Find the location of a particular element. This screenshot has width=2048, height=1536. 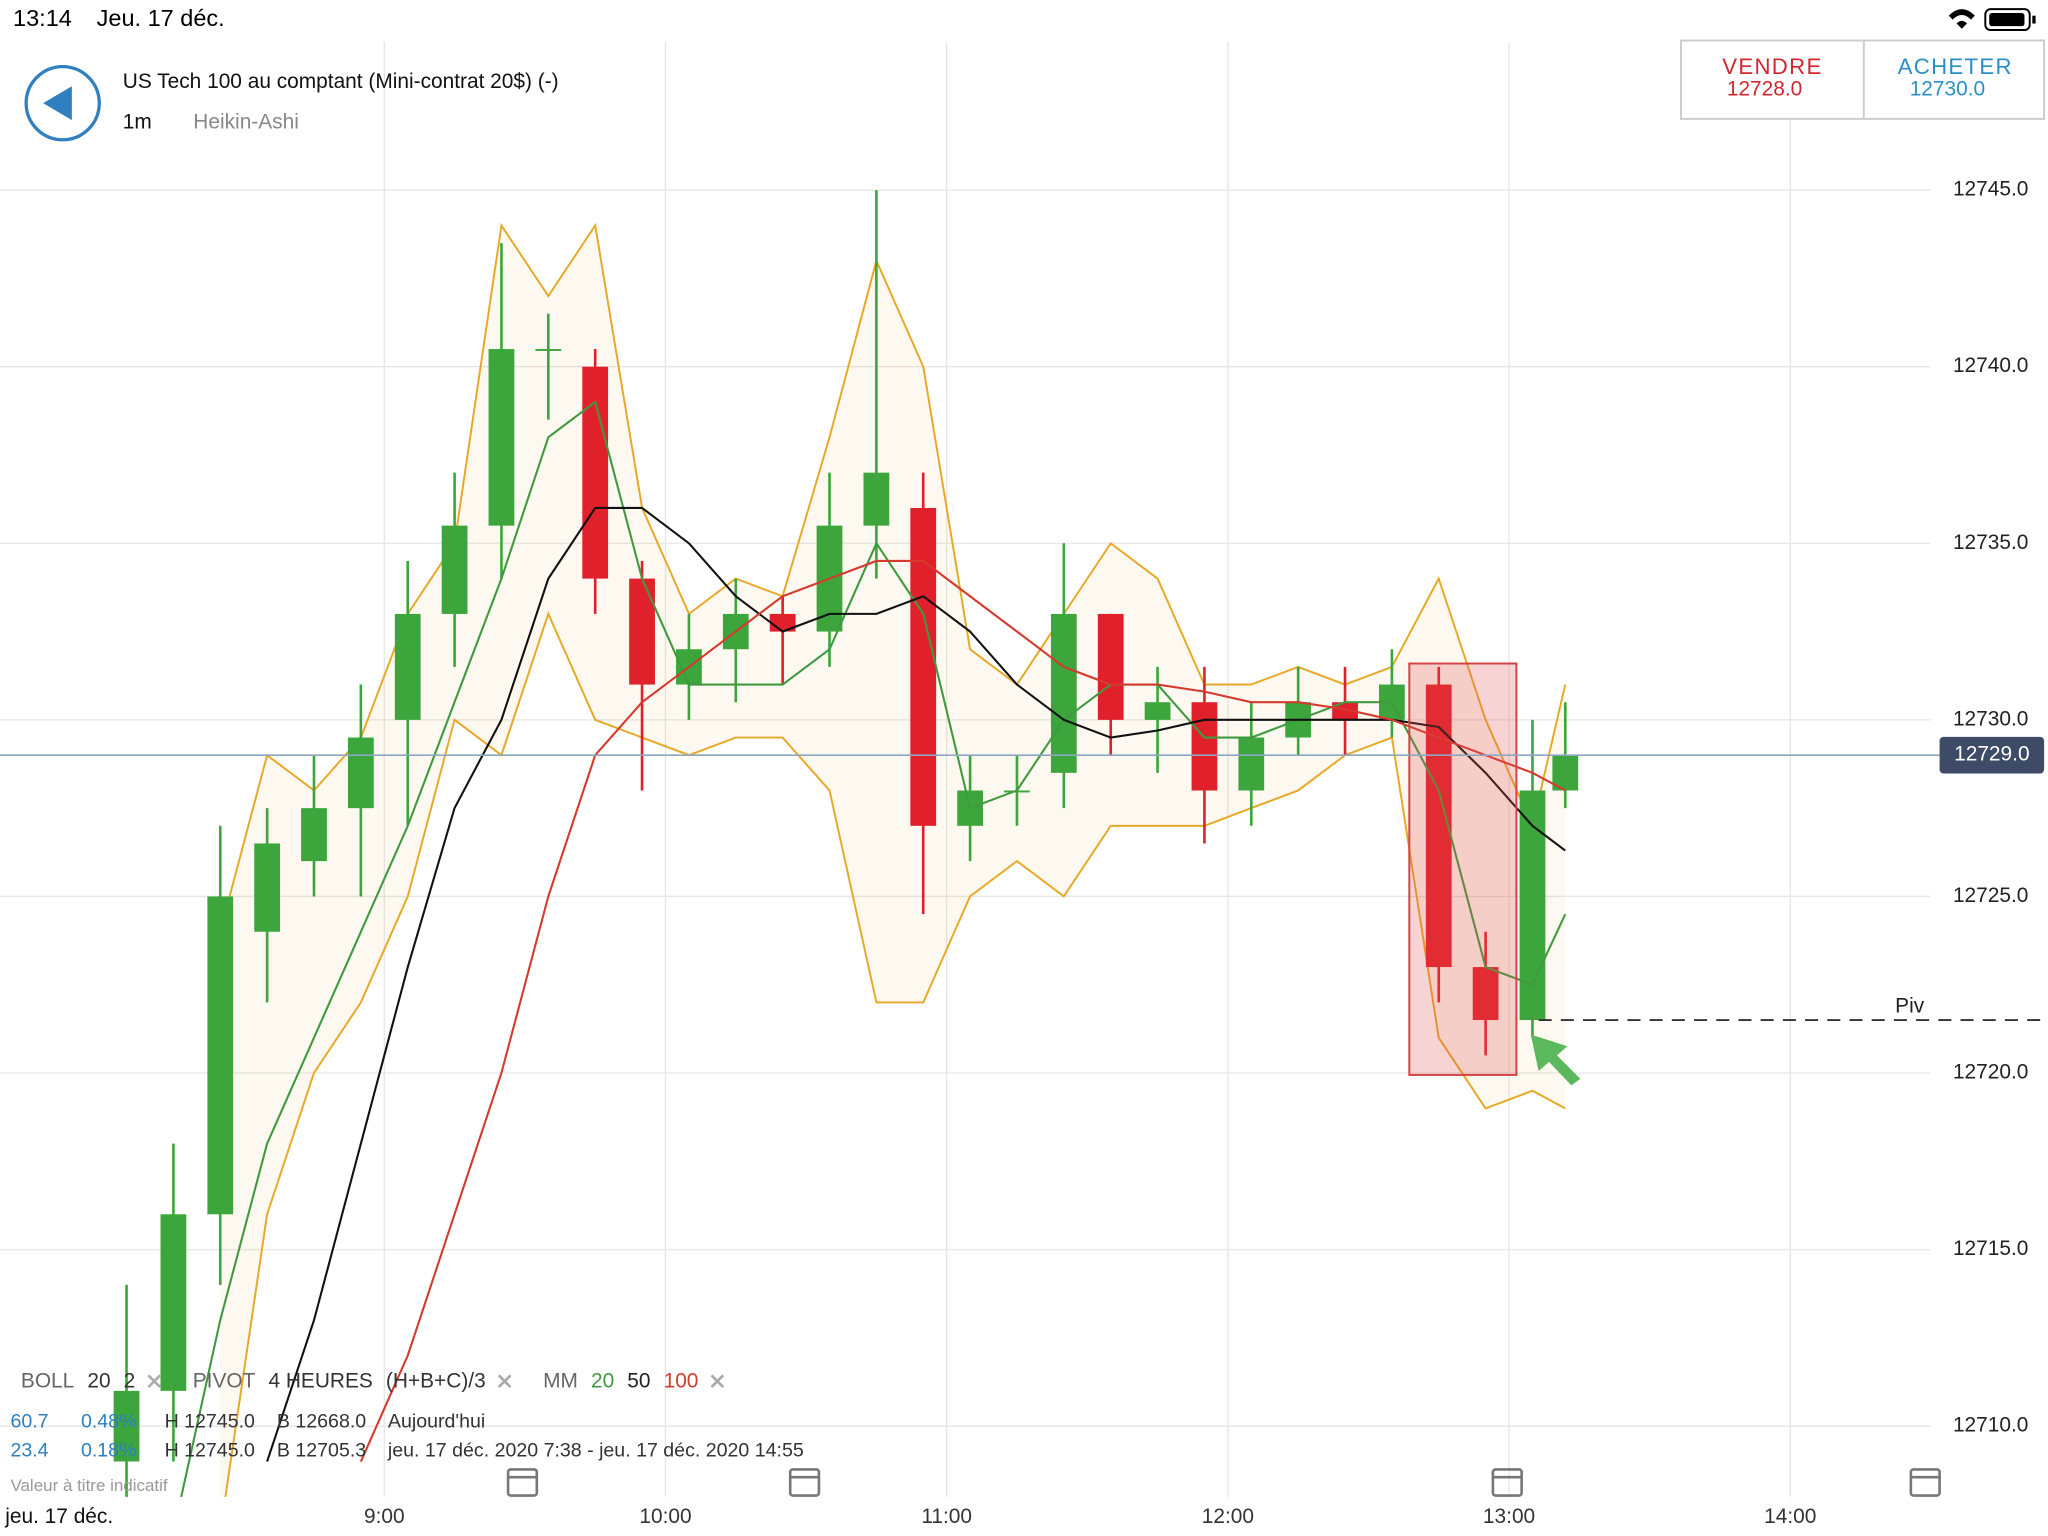

last-price-box is located at coordinates (1992, 755).